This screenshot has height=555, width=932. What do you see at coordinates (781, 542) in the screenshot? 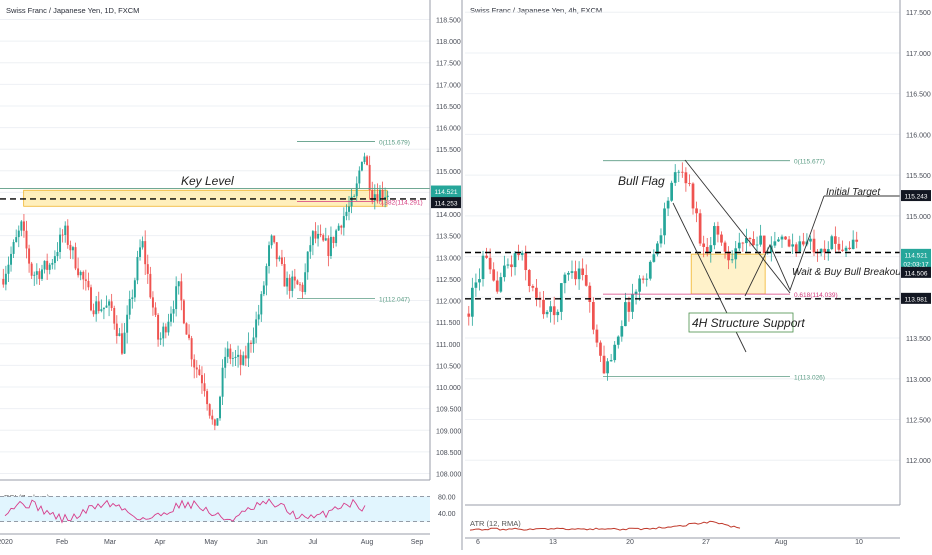
I see `time-tick-label: Aug` at bounding box center [781, 542].